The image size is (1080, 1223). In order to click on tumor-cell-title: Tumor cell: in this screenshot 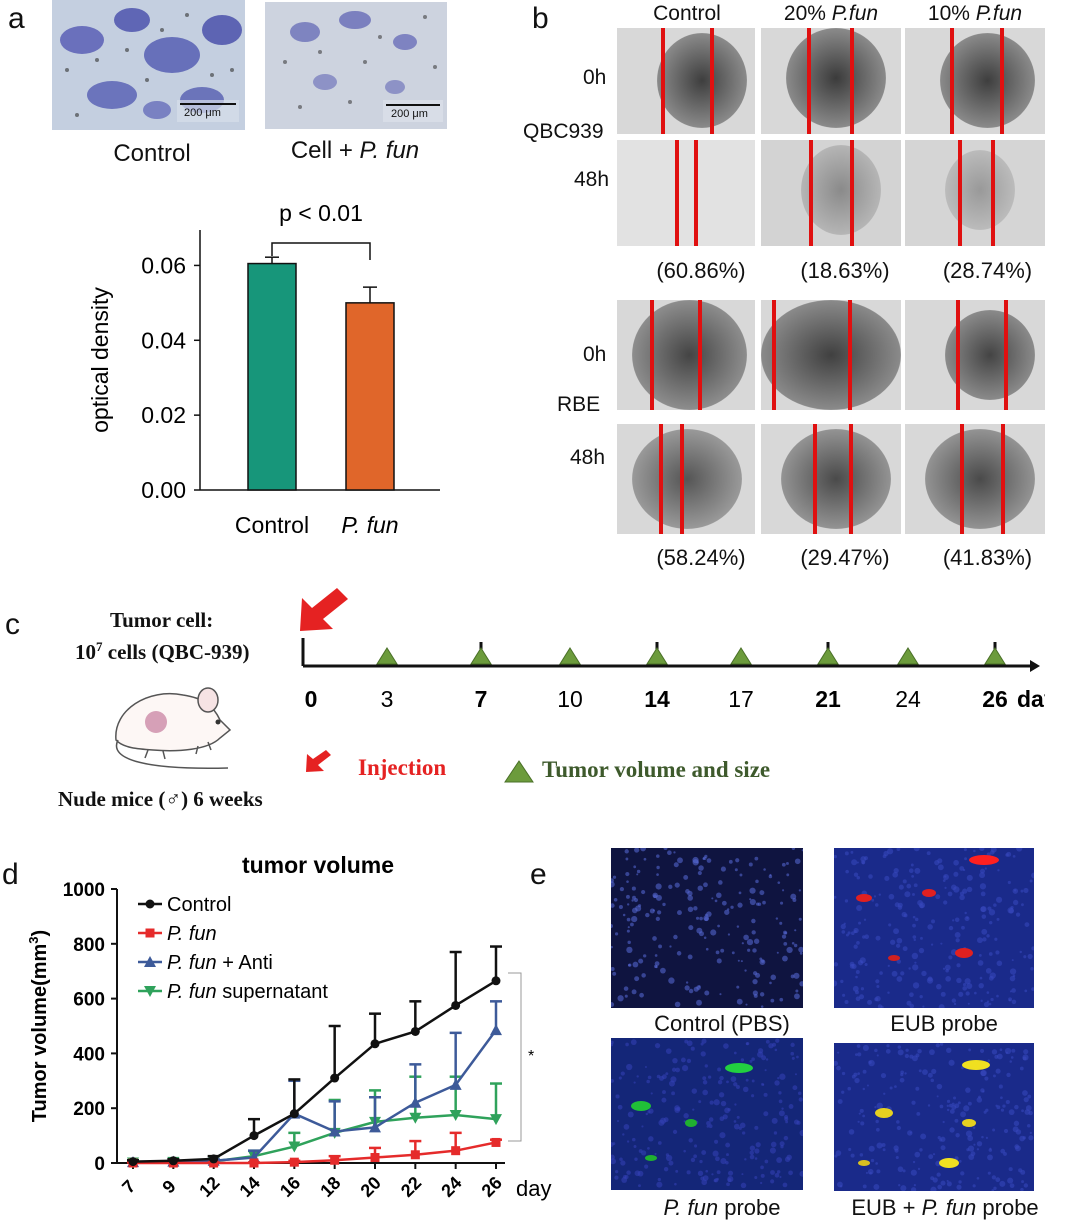, I will do `click(162, 620)`.